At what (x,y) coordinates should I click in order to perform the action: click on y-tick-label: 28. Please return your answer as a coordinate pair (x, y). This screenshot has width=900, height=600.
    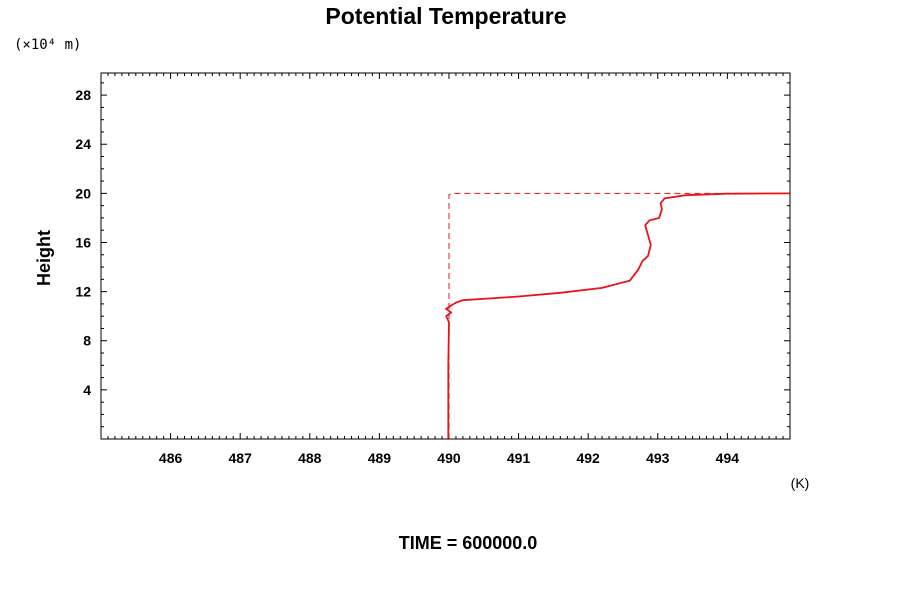
    Looking at the image, I should click on (83, 95).